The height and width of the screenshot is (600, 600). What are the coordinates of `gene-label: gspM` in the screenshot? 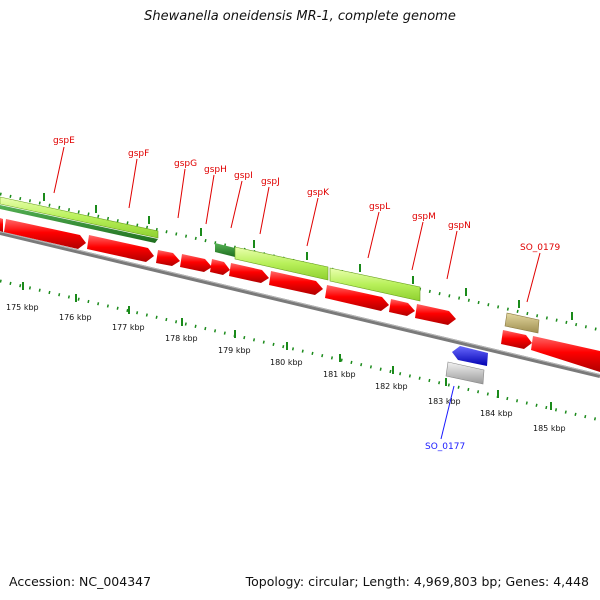 It's located at (424, 217).